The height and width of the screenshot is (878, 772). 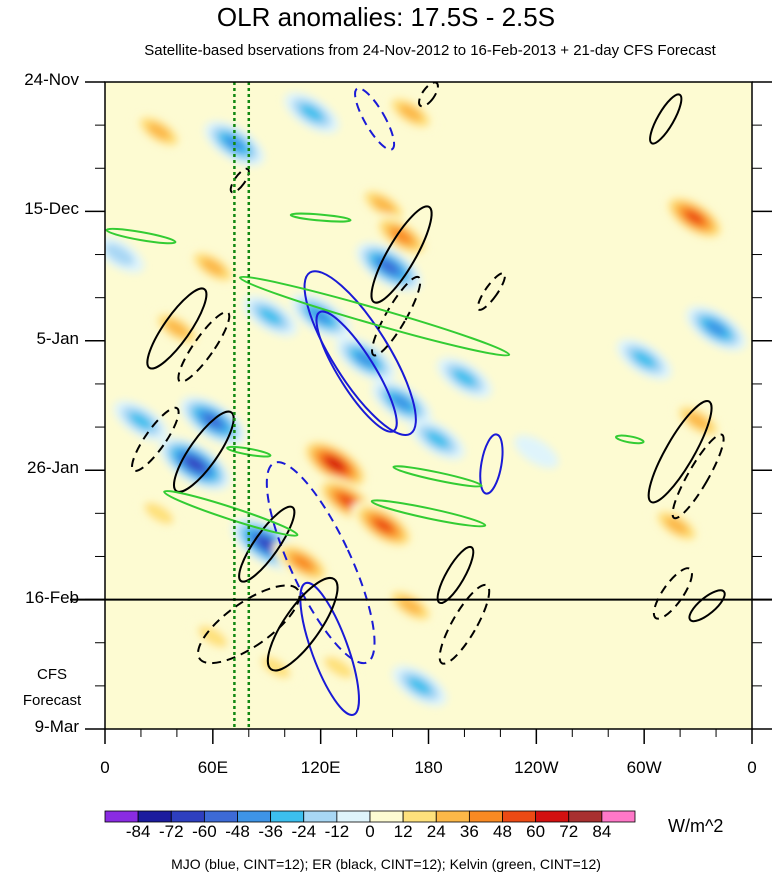 What do you see at coordinates (56, 726) in the screenshot?
I see `y-tick-label: 9-Mar` at bounding box center [56, 726].